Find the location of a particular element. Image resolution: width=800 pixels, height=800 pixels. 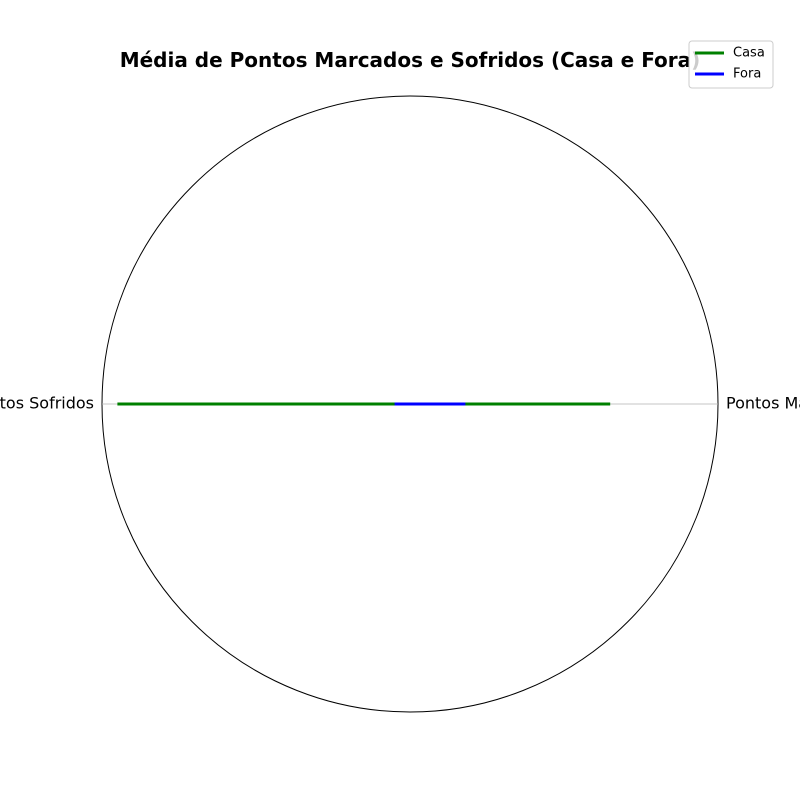

legend: Casa Fora is located at coordinates (731, 64).